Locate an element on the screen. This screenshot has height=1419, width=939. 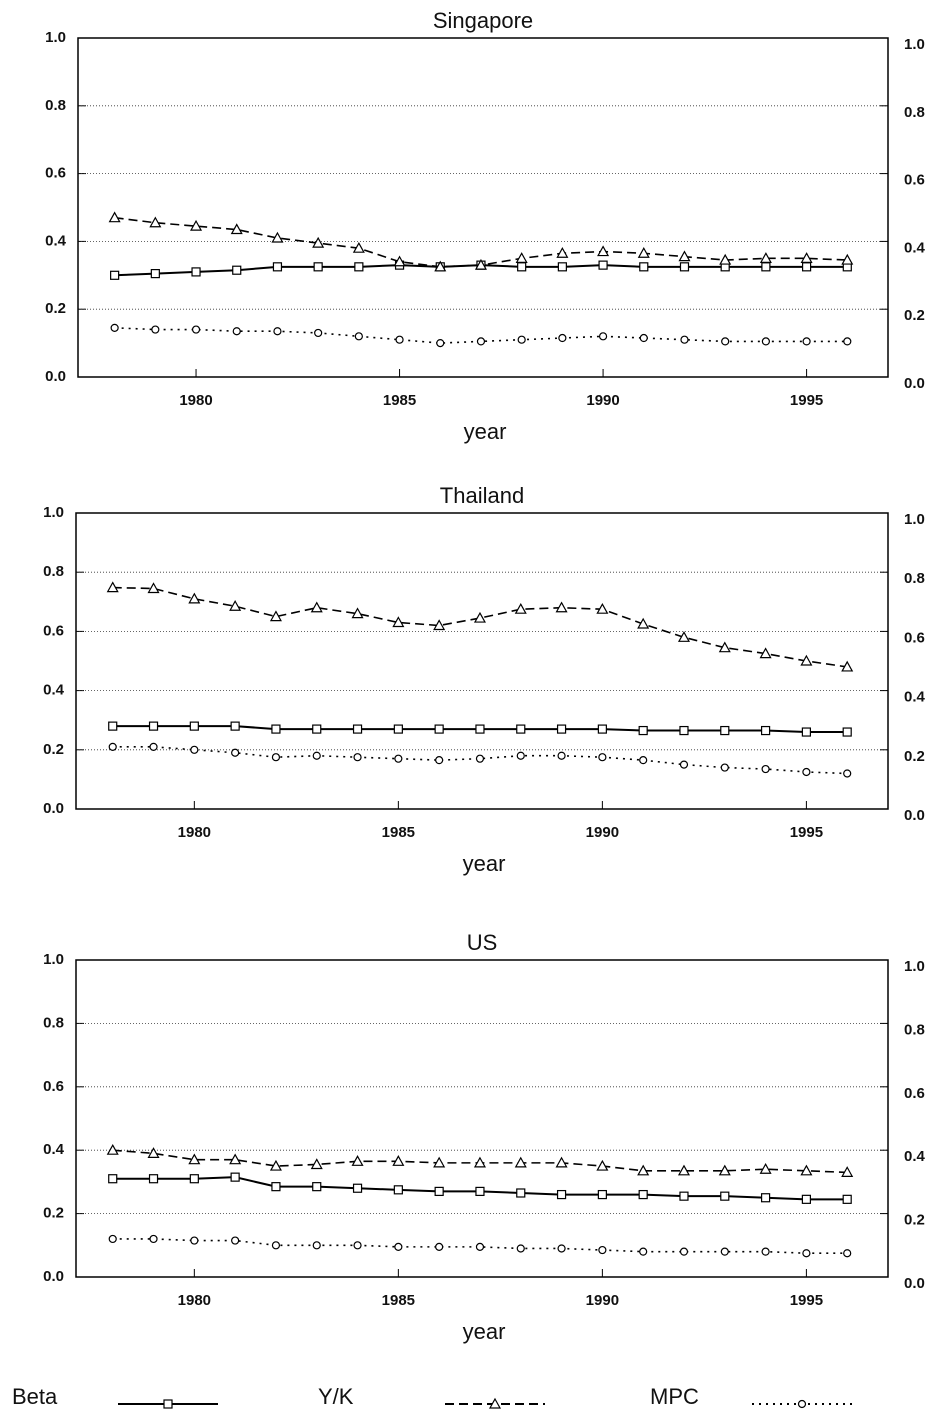
legend-marker is located at coordinates (495, 1403).